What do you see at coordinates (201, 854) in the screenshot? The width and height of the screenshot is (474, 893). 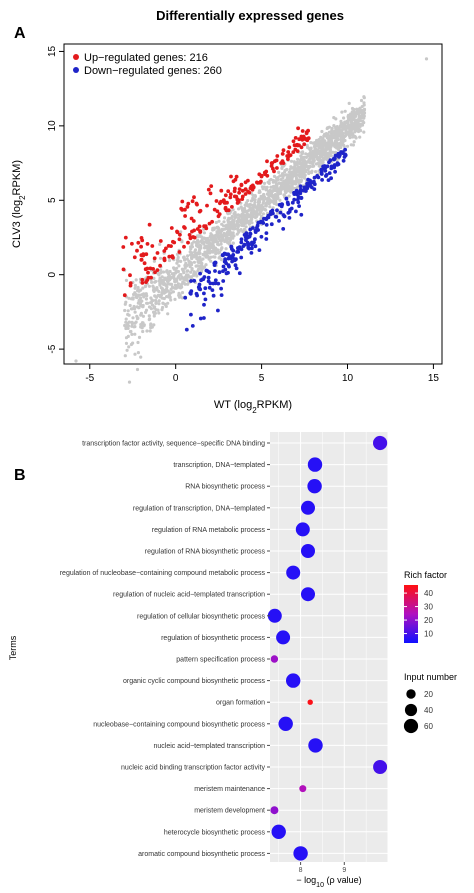 I see `term-label: aromatic compound biosynthetic process` at bounding box center [201, 854].